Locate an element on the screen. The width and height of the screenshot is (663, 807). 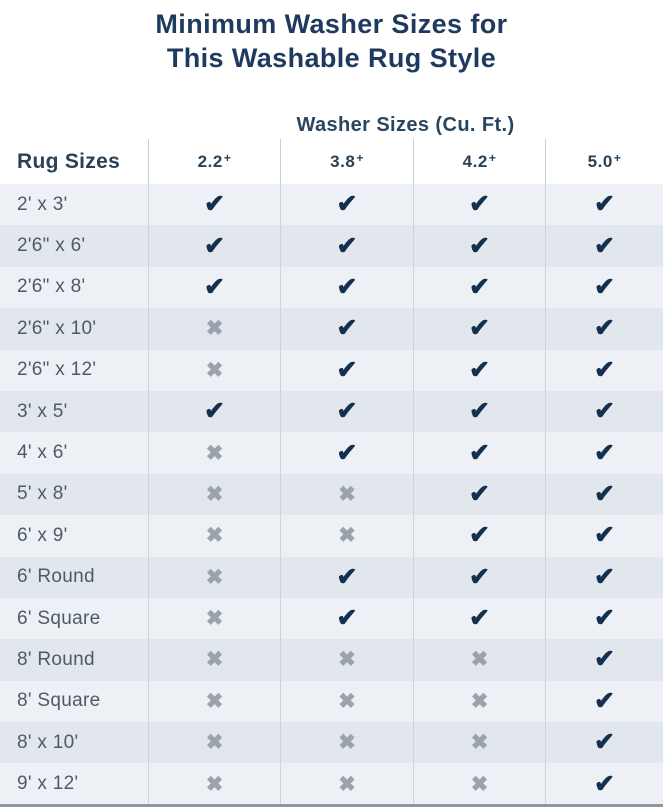
table-row: 8' x 10' ✖ ✖ ✖ ✔ is located at coordinates (331, 743).